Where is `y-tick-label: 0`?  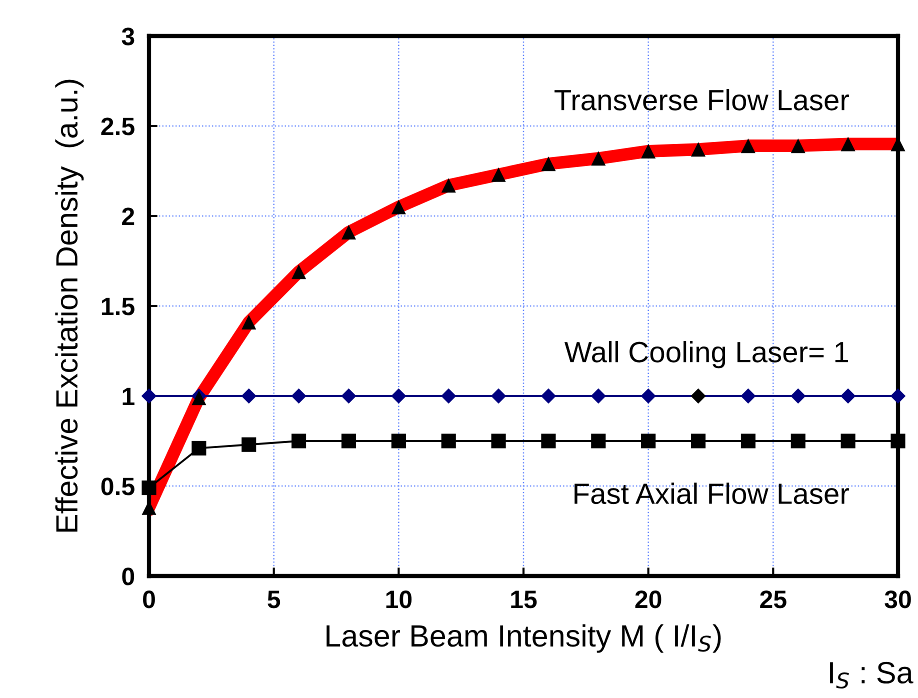
y-tick-label: 0 is located at coordinates (128, 577).